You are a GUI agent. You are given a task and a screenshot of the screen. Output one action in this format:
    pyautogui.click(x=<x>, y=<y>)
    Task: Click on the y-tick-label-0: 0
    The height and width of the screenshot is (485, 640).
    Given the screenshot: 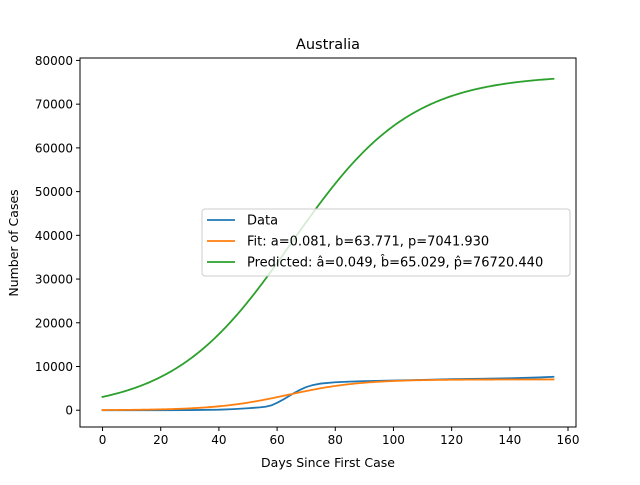 What is the action you would take?
    pyautogui.click(x=69, y=411)
    